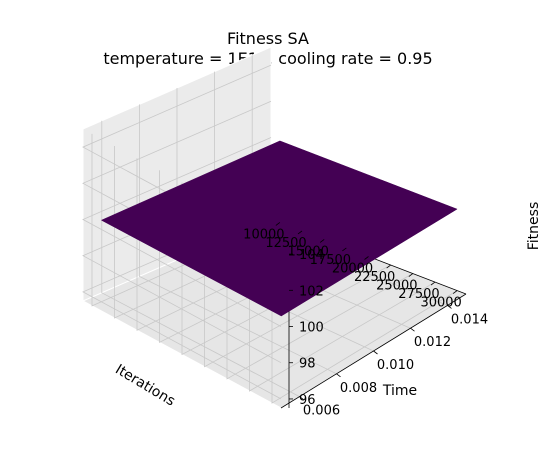  What do you see at coordinates (534, 226) in the screenshot?
I see `z-axis-label: Fitness` at bounding box center [534, 226].